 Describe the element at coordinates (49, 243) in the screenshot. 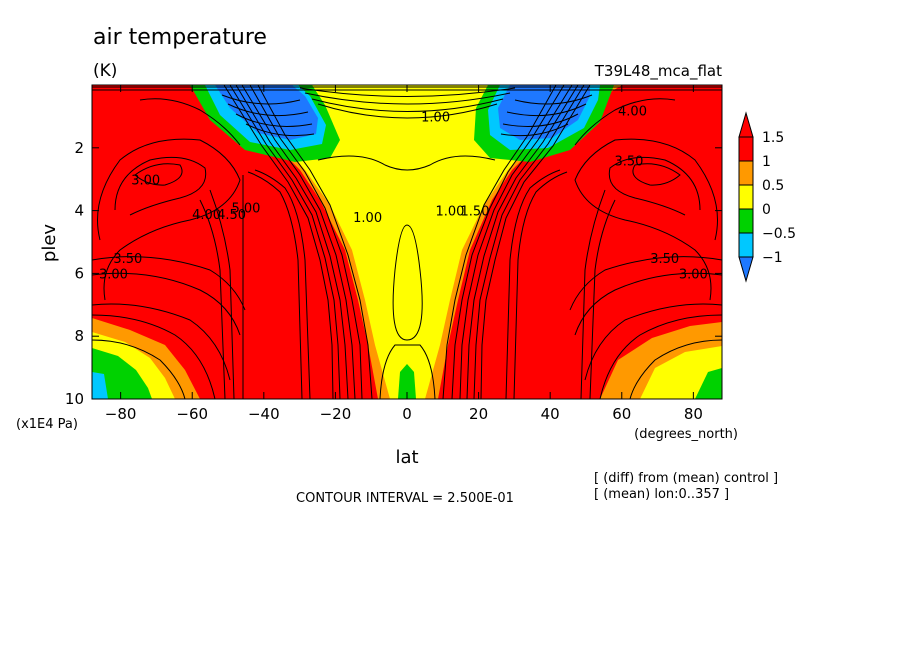

I see `y-axis-label: plev` at that location.